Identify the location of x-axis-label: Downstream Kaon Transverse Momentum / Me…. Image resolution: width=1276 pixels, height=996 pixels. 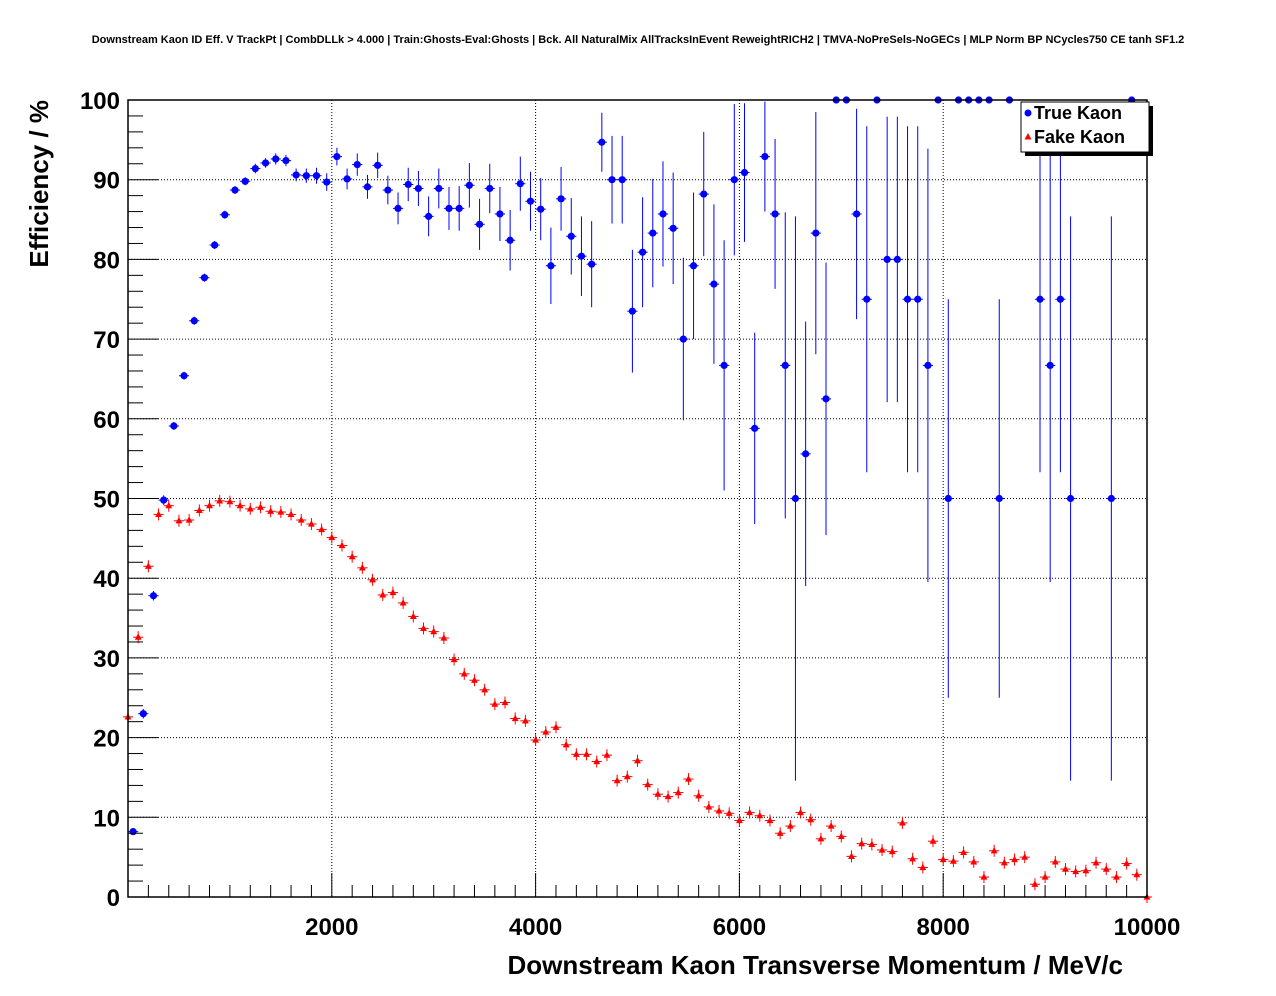
(815, 965).